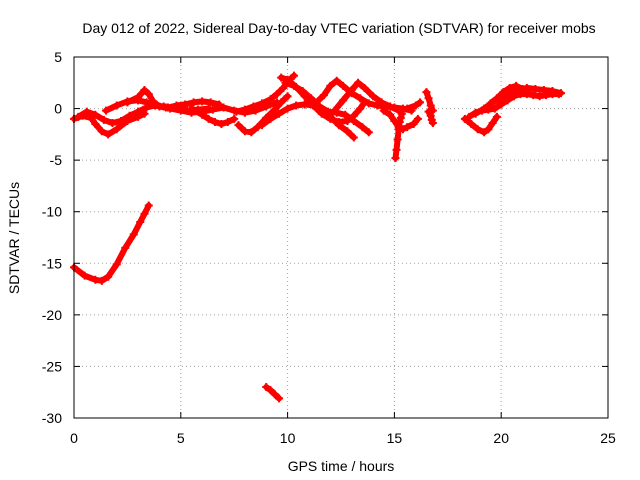 The width and height of the screenshot is (640, 480). What do you see at coordinates (395, 438) in the screenshot?
I see `x-tick-label: 15` at bounding box center [395, 438].